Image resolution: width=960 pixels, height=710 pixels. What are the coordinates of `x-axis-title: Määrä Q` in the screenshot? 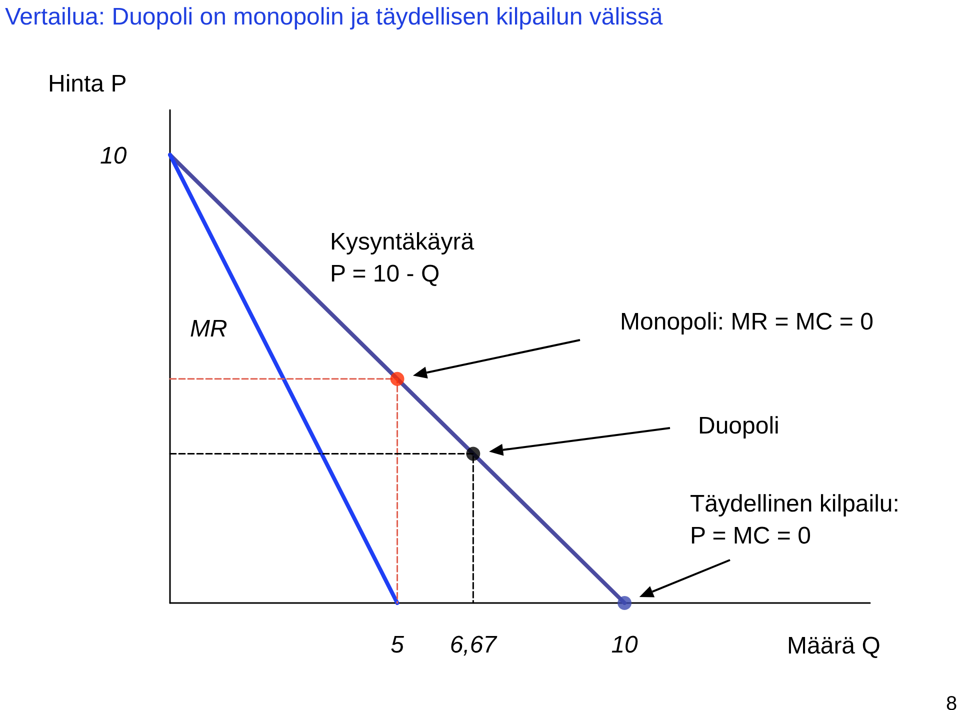 It's located at (833, 646).